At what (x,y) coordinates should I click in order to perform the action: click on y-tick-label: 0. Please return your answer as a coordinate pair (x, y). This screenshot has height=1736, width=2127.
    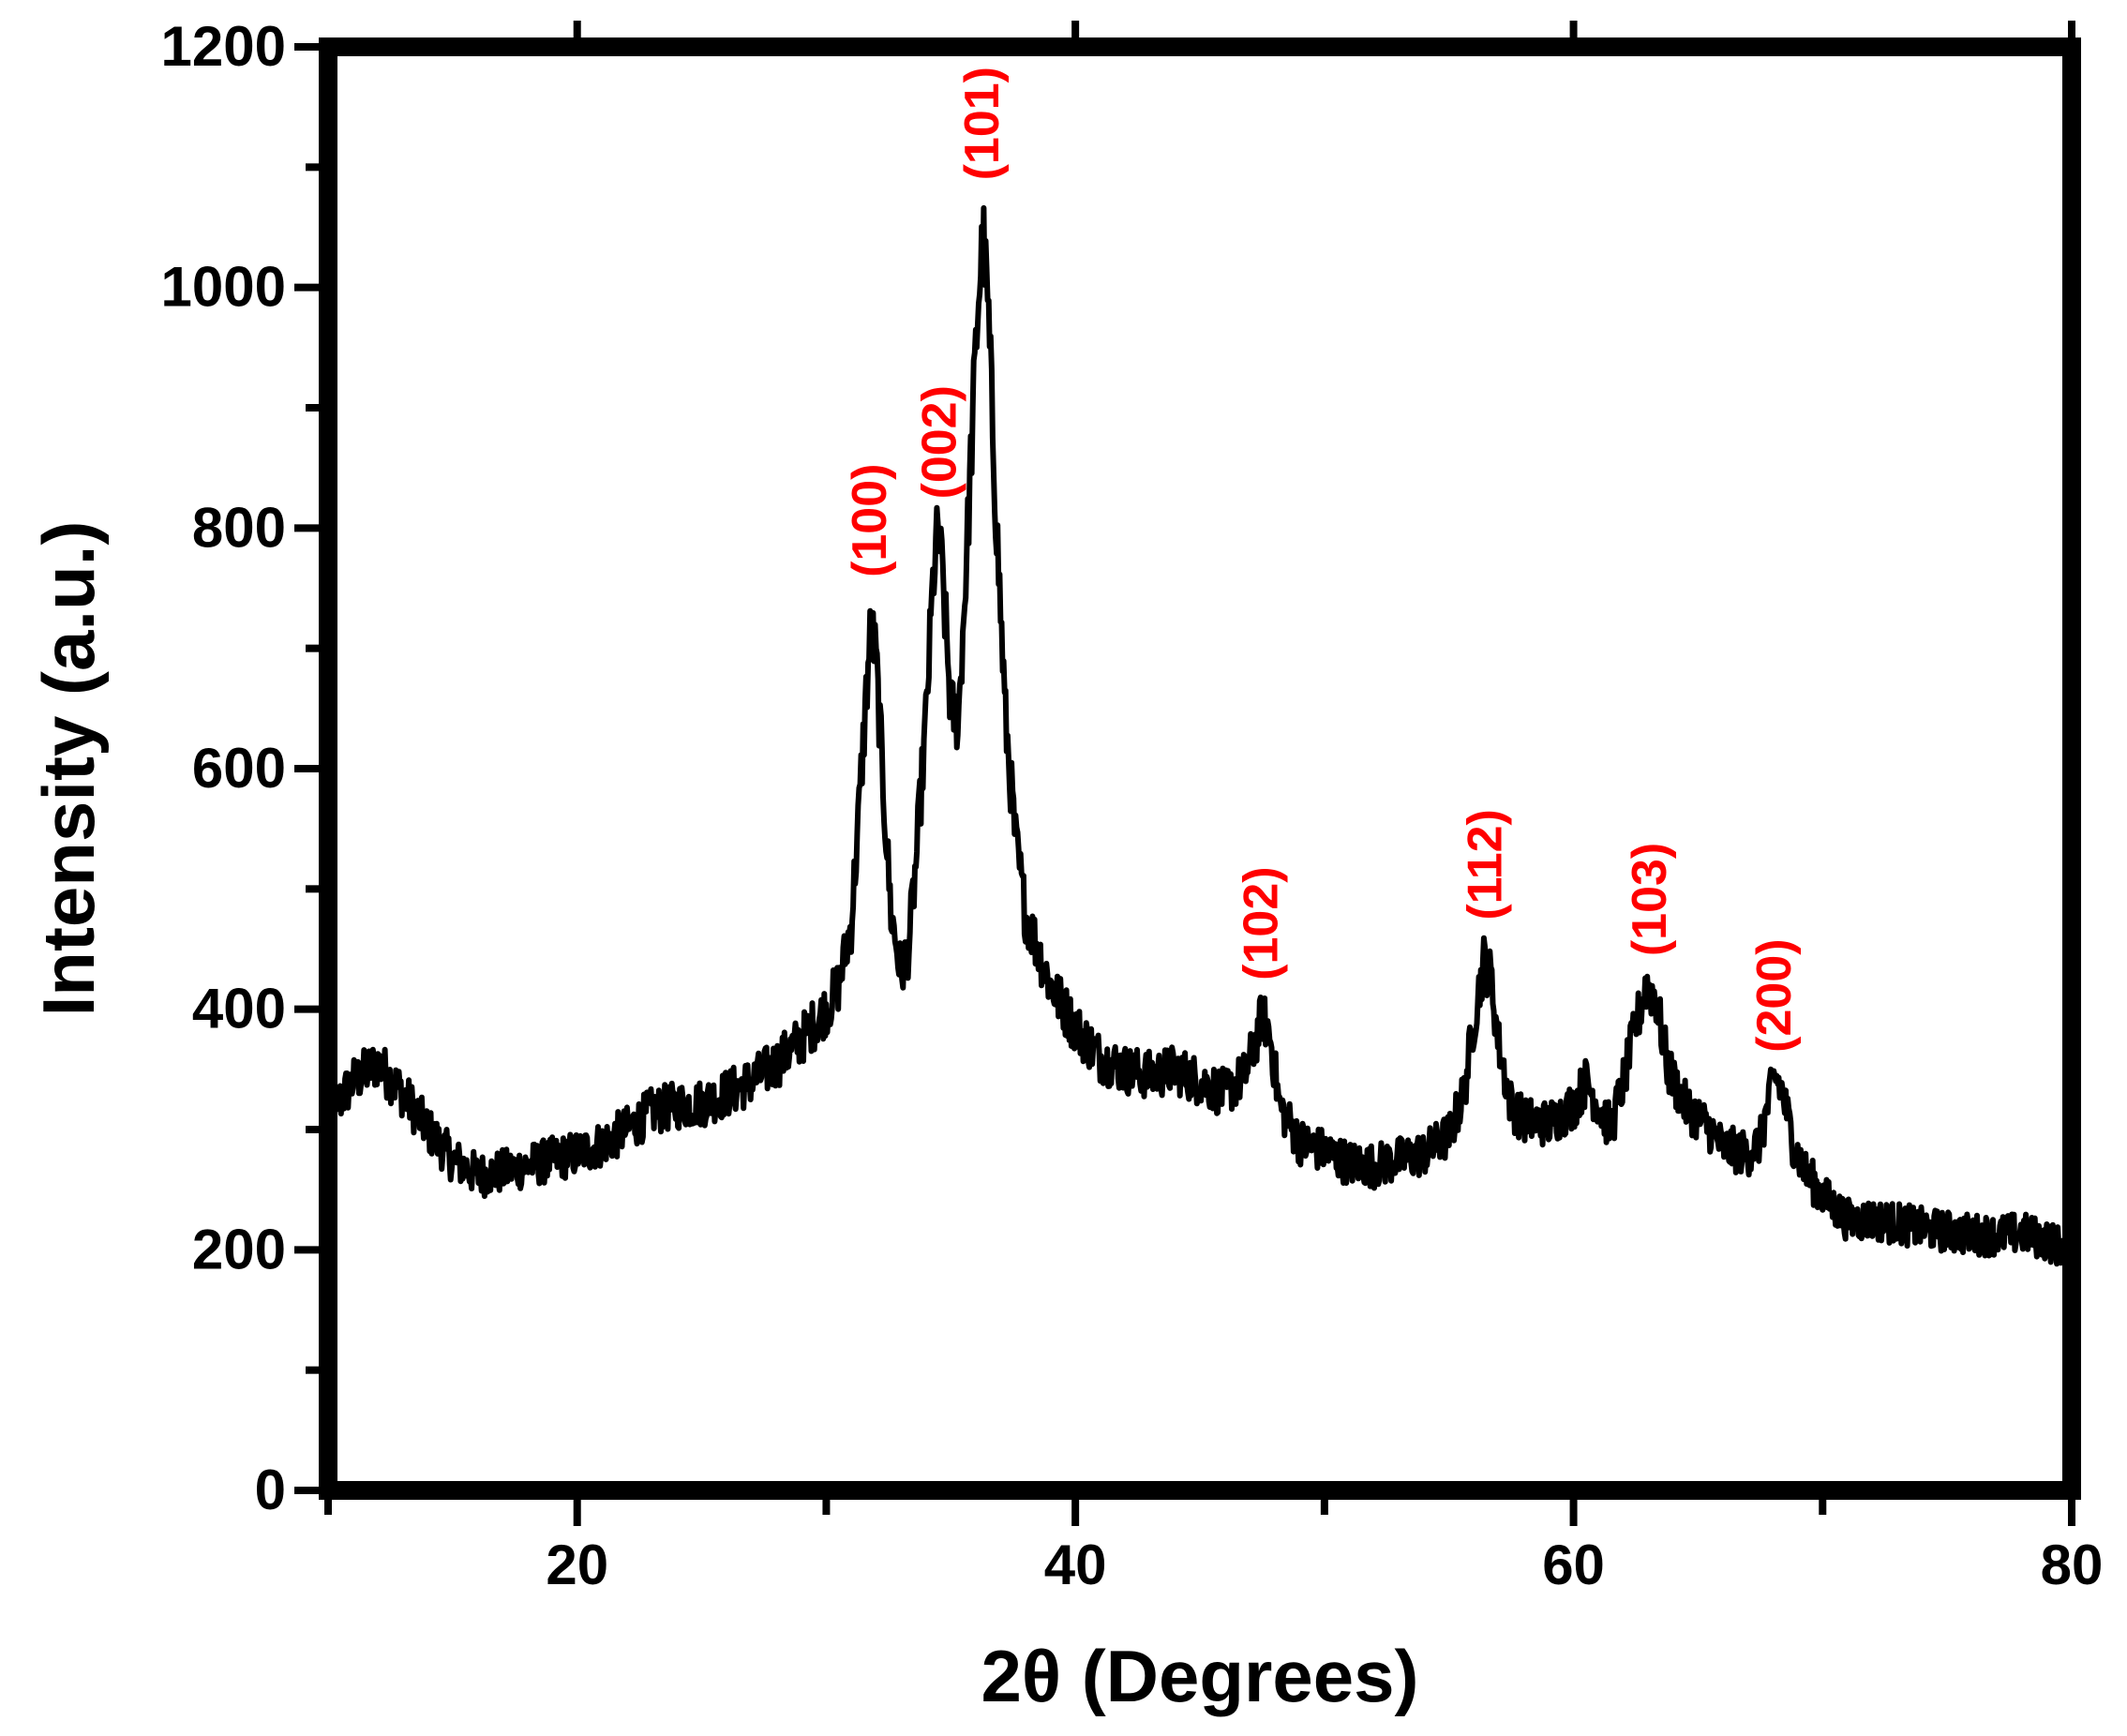
    Looking at the image, I should click on (270, 1490).